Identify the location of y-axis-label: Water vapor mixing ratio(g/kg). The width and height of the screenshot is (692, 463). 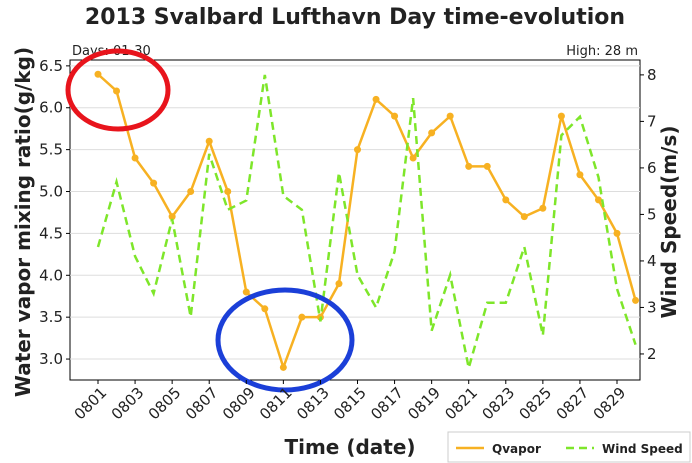
(23, 222).